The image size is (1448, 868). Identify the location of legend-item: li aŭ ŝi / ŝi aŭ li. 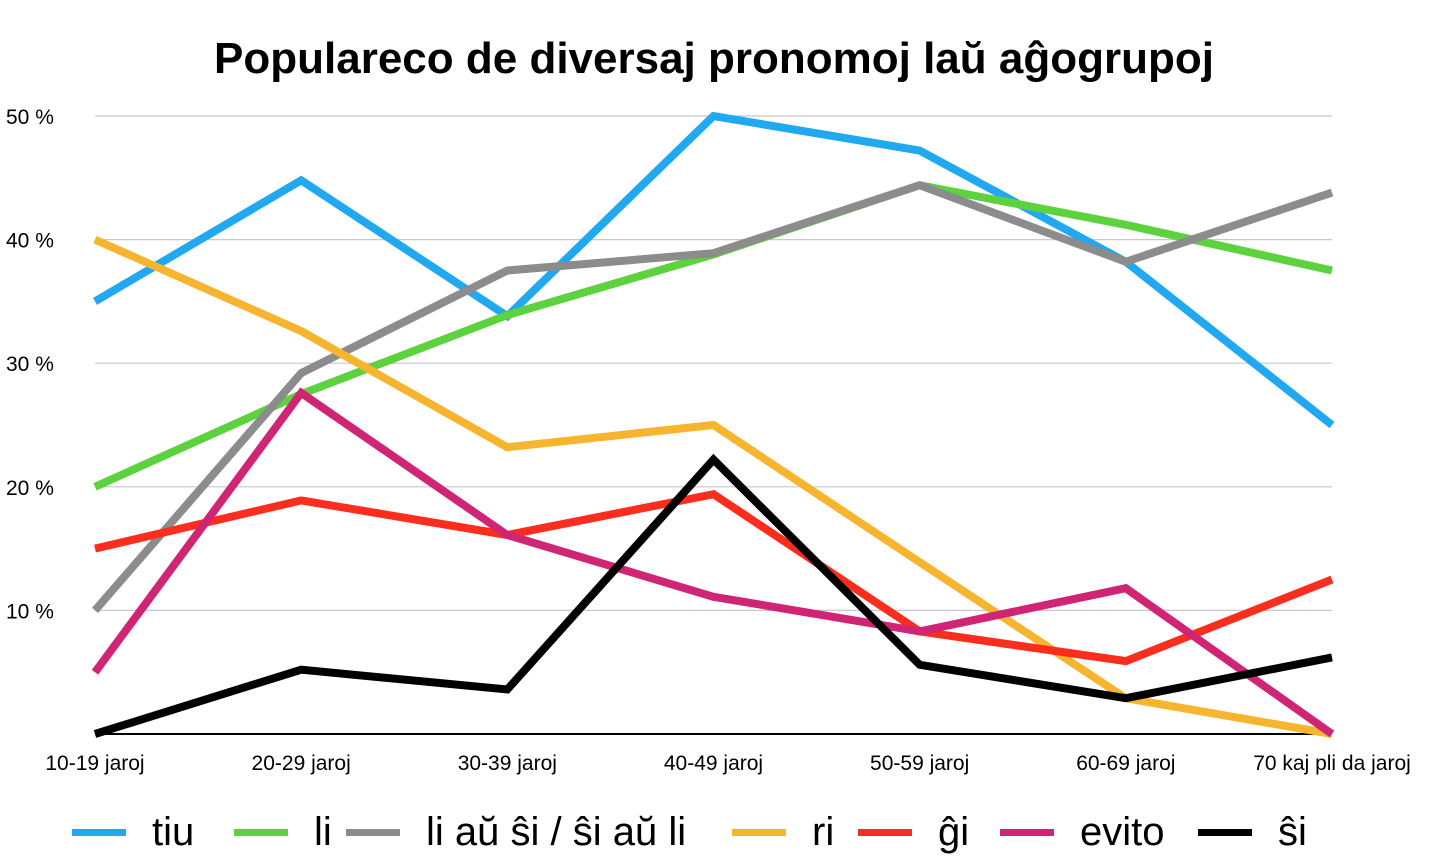
(516, 832).